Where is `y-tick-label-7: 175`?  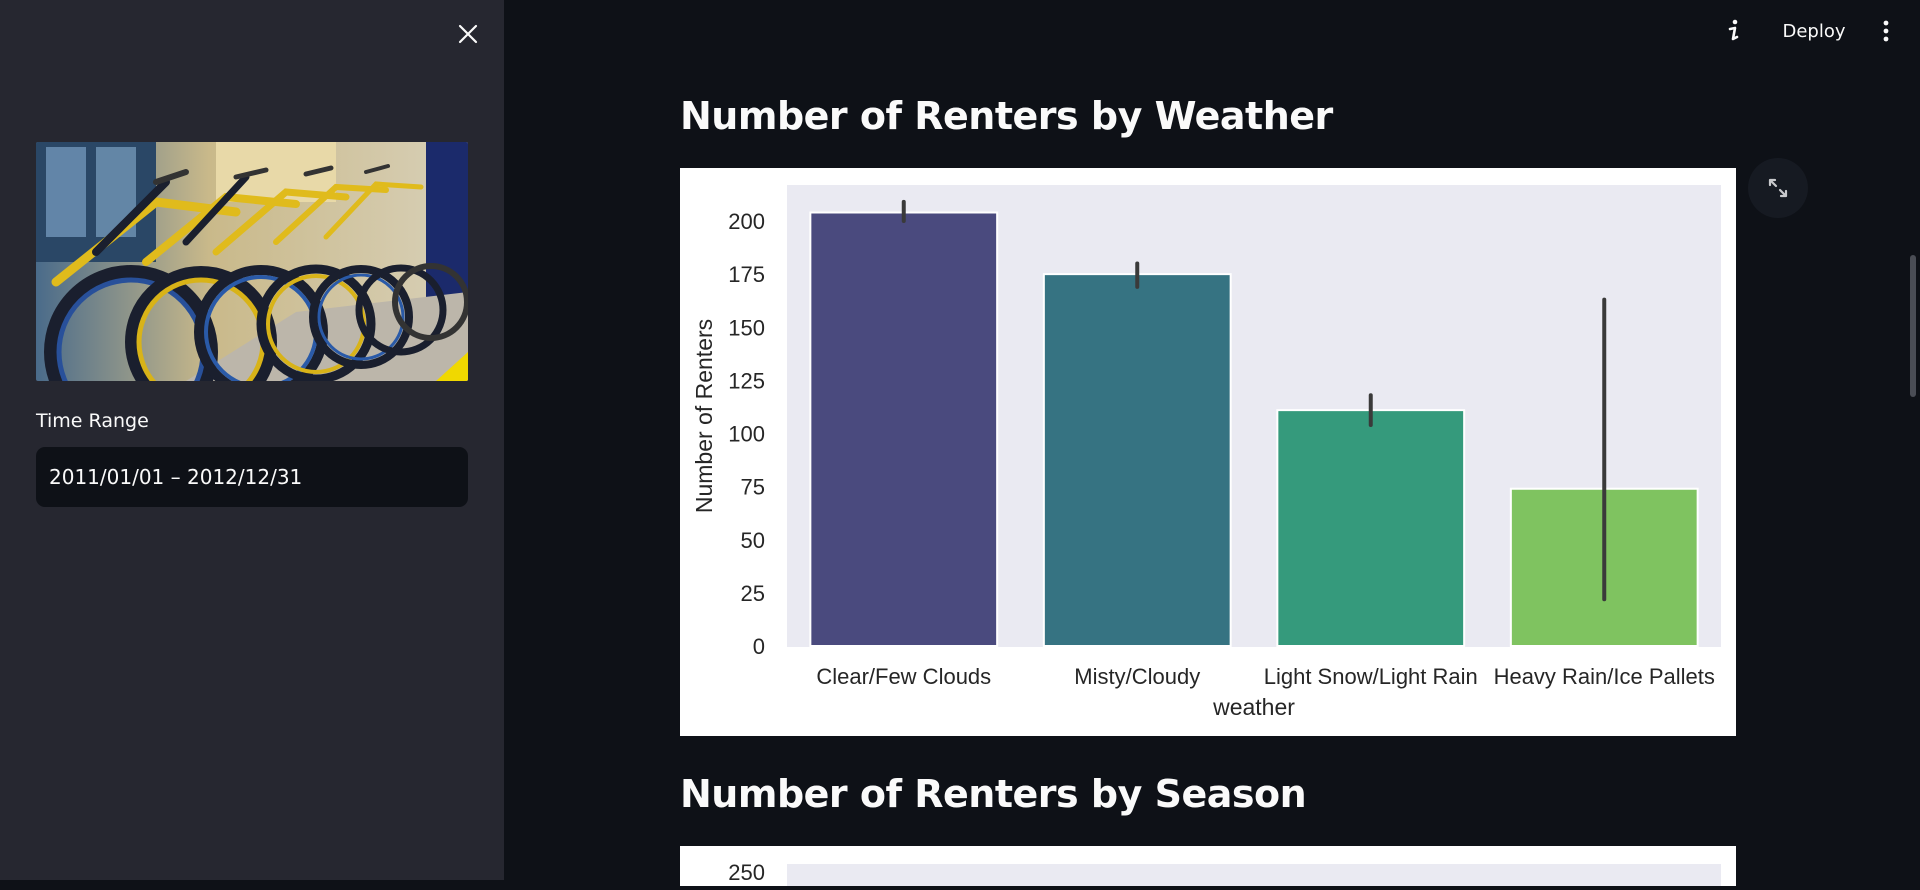 y-tick-label-7: 175 is located at coordinates (746, 274).